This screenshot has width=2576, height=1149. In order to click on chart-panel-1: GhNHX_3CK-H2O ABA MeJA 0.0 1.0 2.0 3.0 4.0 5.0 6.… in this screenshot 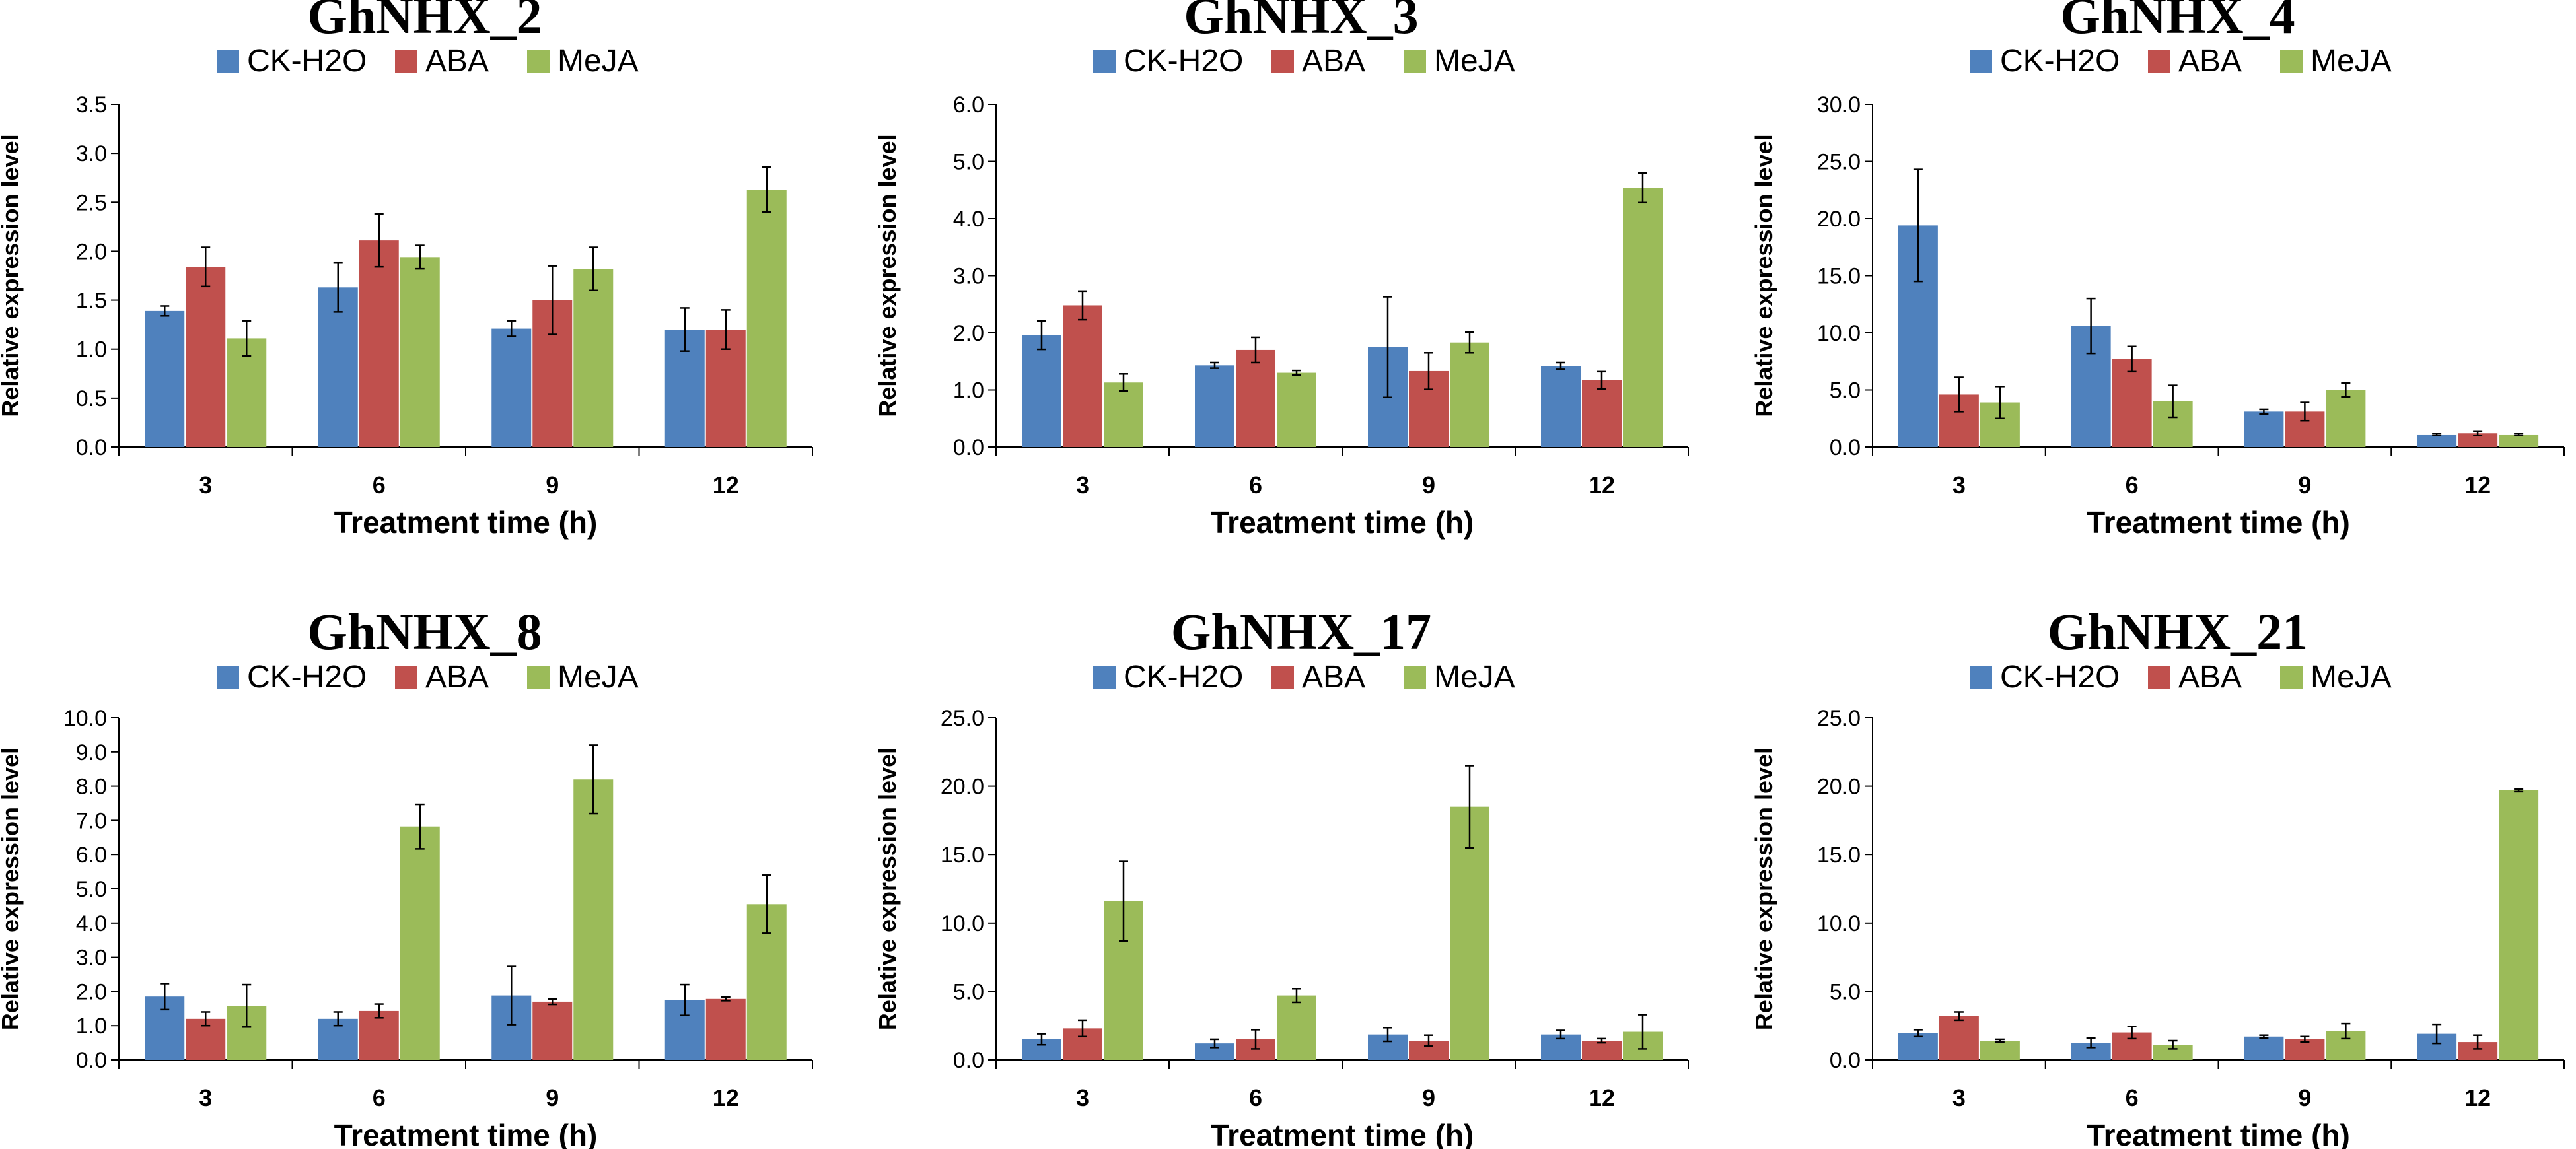, I will do `click(1281, 270)`.